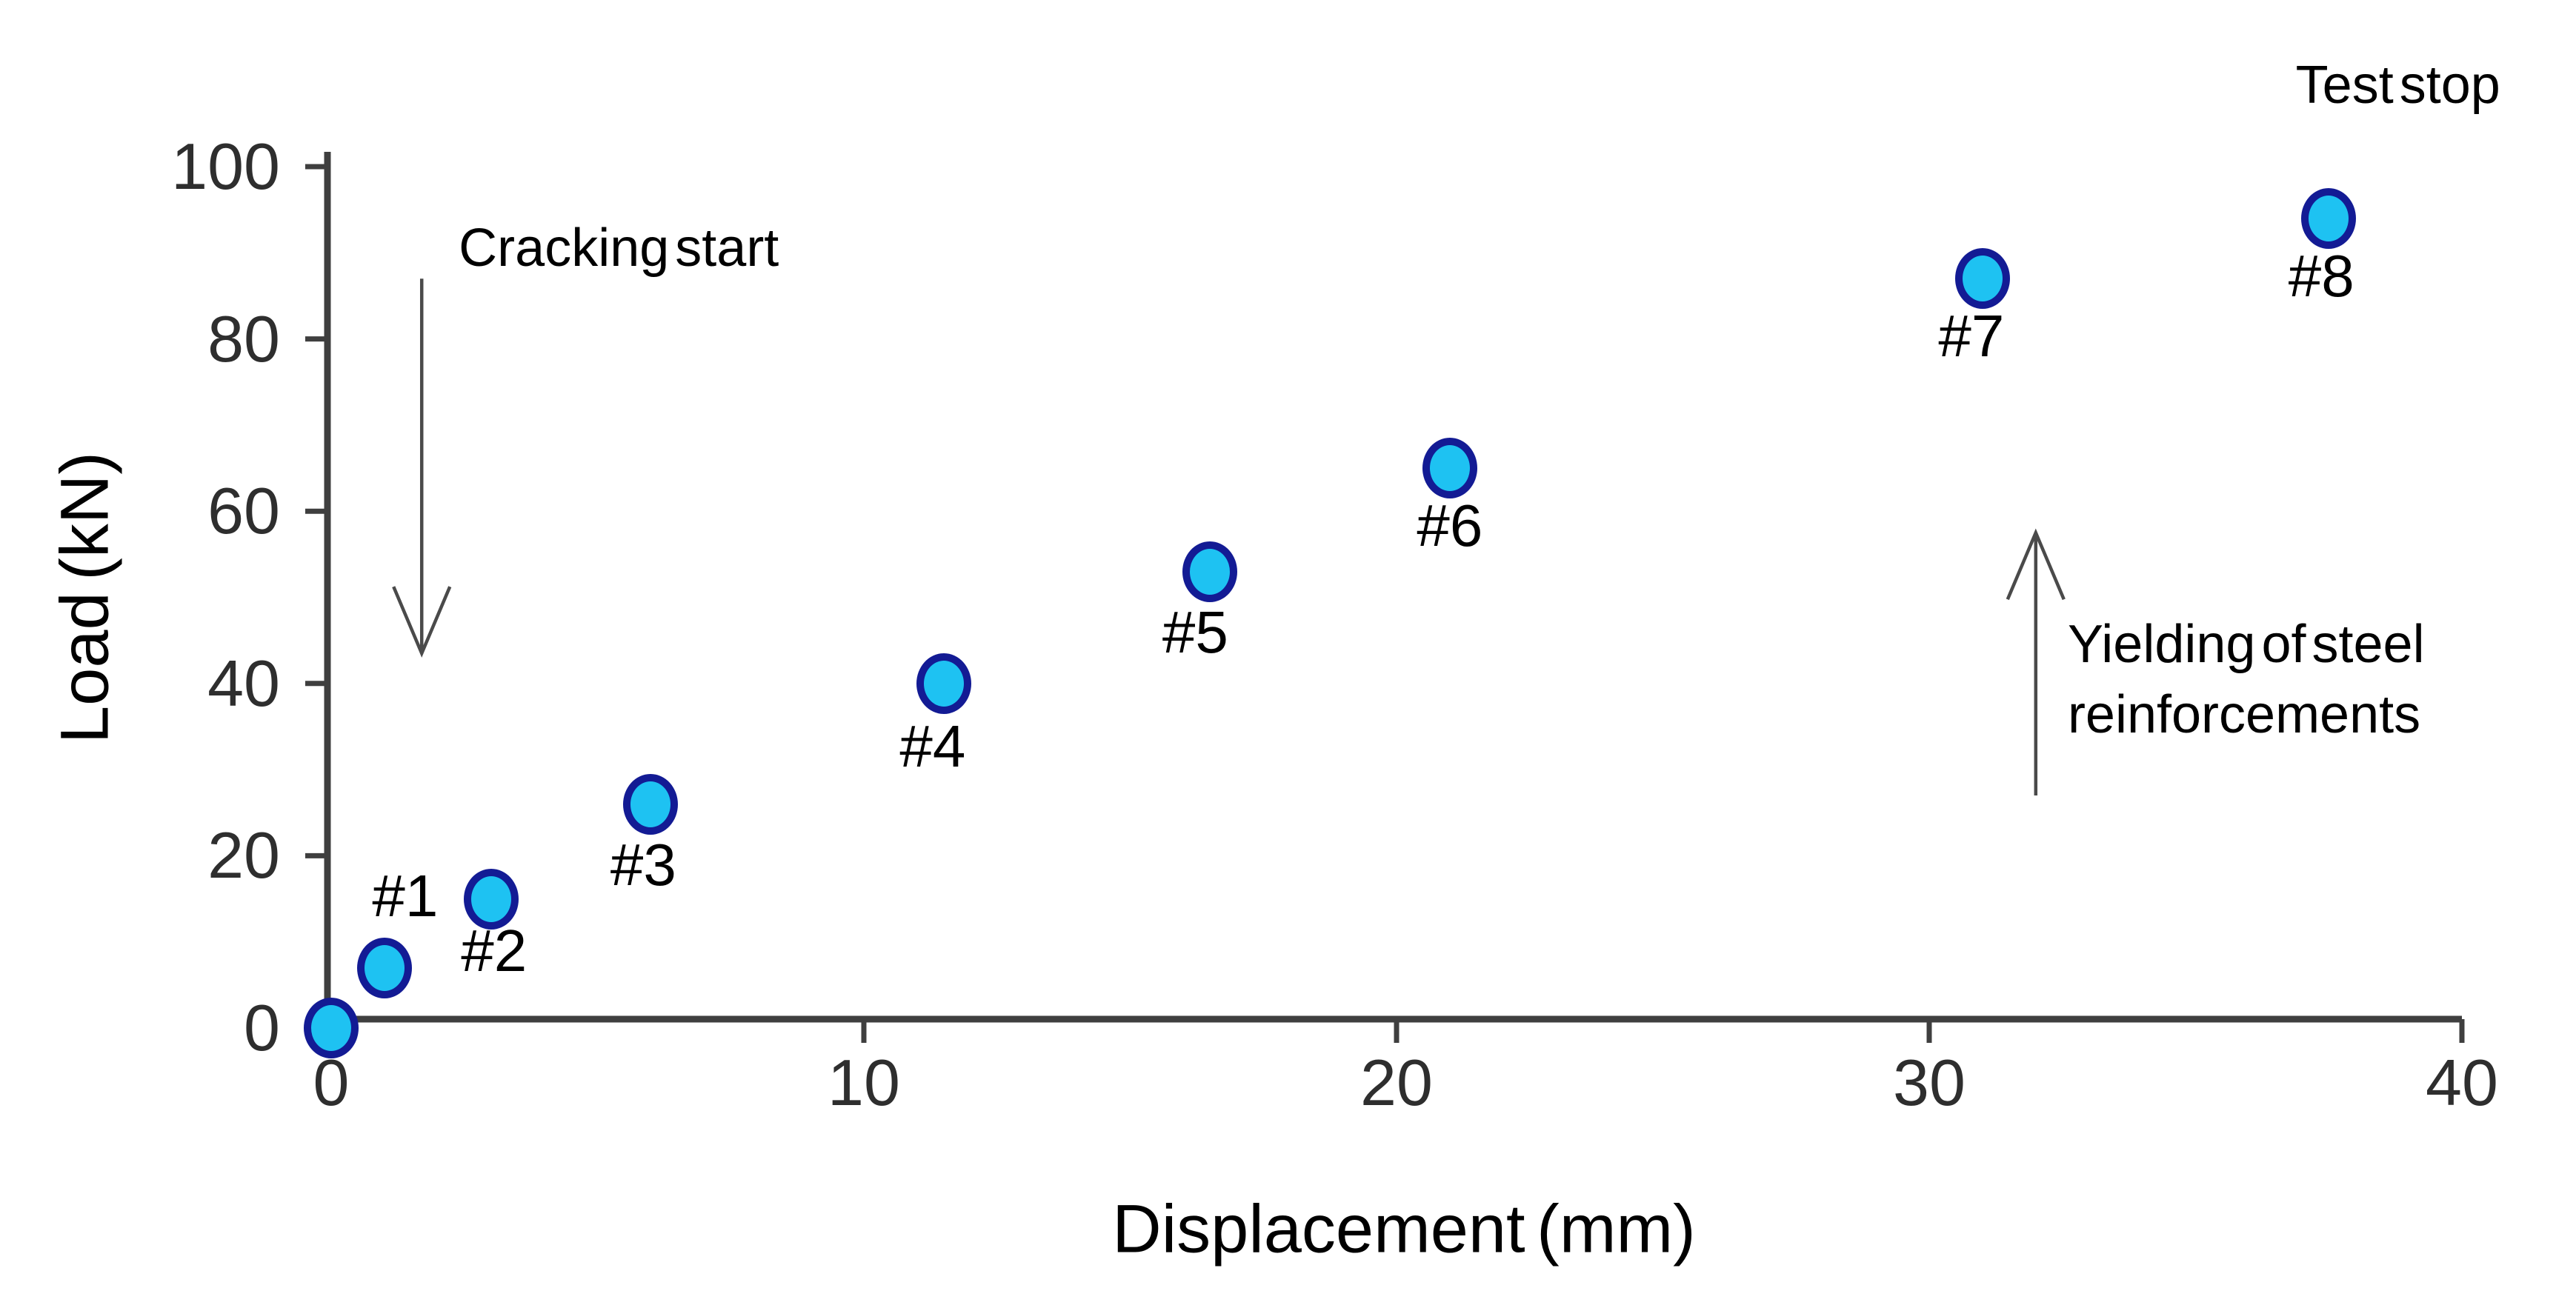 Image resolution: width=2576 pixels, height=1308 pixels. Describe the element at coordinates (2244, 715) in the screenshot. I see `yielding-annotation-line2: reinforcements` at that location.